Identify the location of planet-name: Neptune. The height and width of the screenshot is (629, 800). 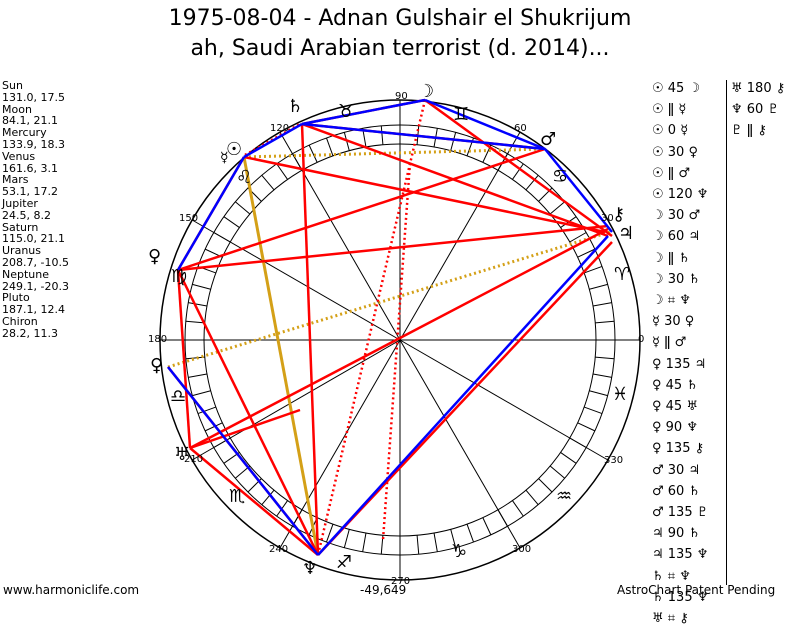
(26, 274).